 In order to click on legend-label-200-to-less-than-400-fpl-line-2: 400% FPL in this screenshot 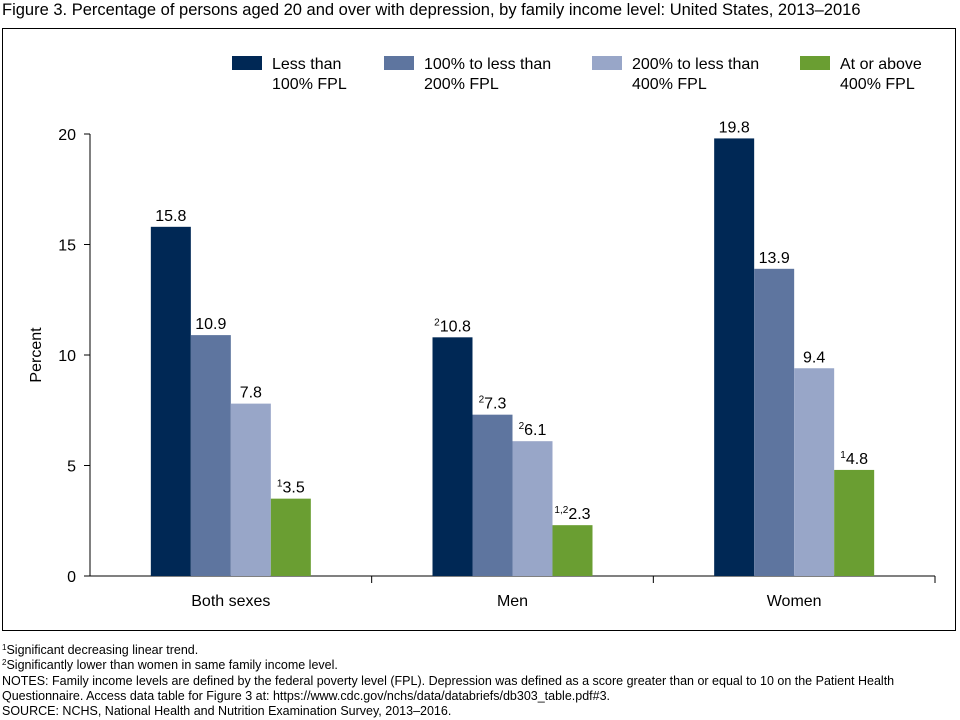, I will do `click(669, 84)`.